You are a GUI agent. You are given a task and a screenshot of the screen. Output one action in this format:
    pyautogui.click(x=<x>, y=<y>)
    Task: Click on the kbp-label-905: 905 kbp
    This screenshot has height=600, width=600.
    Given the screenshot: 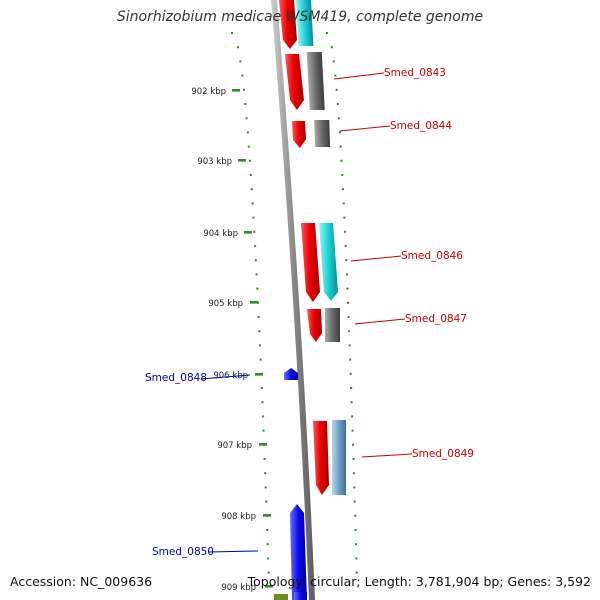 What is the action you would take?
    pyautogui.click(x=225, y=304)
    